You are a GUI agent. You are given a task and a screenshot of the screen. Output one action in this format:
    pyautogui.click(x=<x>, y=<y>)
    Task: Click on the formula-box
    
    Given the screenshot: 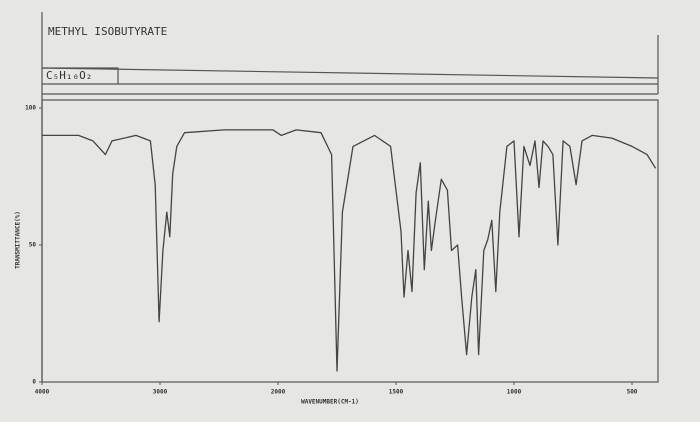 What is the action you would take?
    pyautogui.click(x=80, y=75)
    